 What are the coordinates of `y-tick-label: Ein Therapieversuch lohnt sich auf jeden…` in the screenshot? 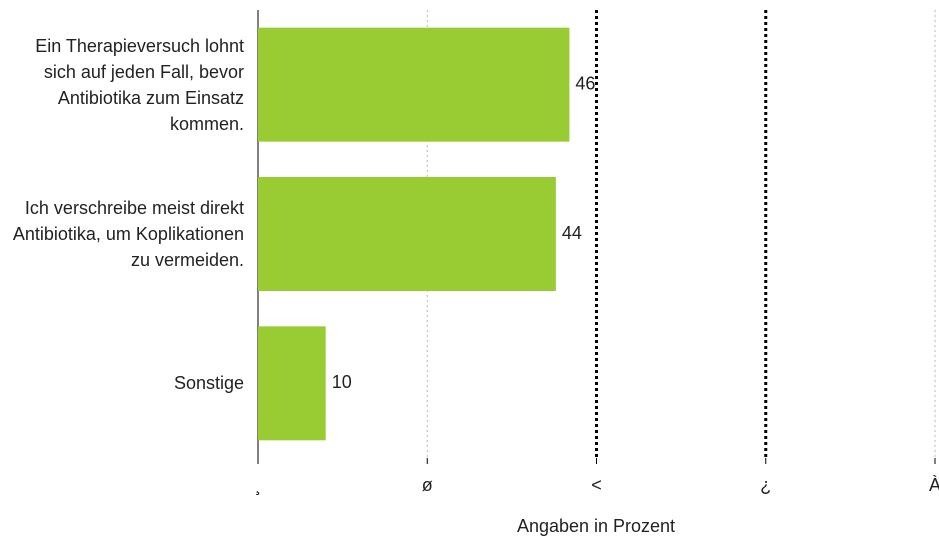 It's located at (139, 84).